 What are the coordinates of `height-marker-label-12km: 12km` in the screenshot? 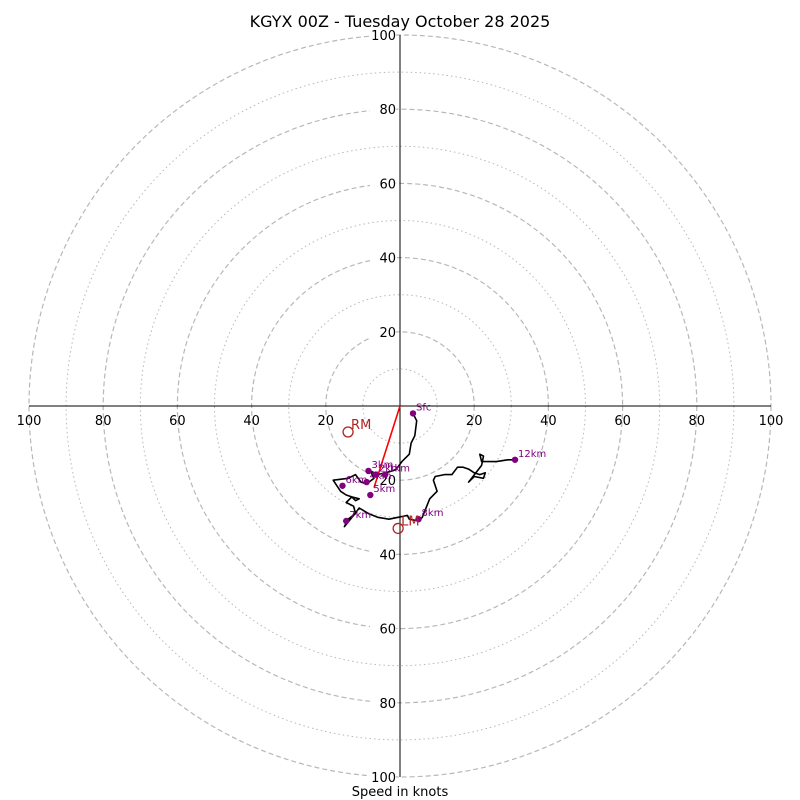 It's located at (532, 454).